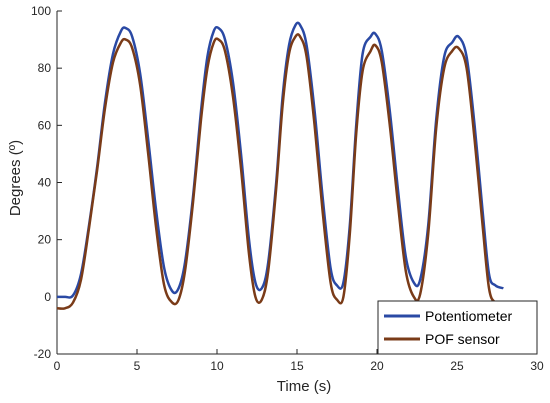 This screenshot has height=403, width=550. Describe the element at coordinates (304, 386) in the screenshot. I see `x-axis-label: Time (s)` at that location.